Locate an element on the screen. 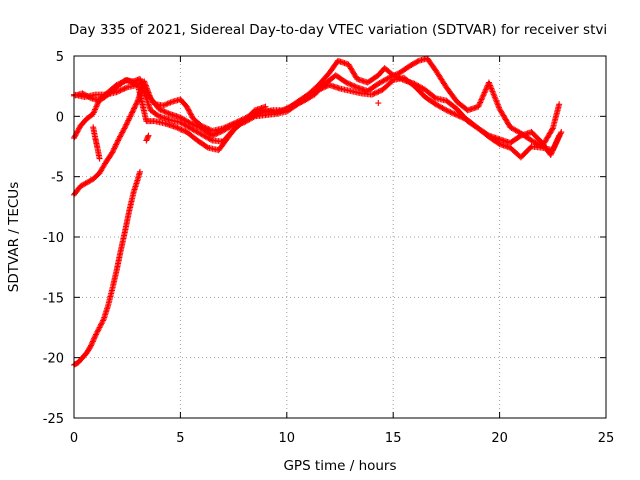  y-tick-label: 0 is located at coordinates (60, 117).